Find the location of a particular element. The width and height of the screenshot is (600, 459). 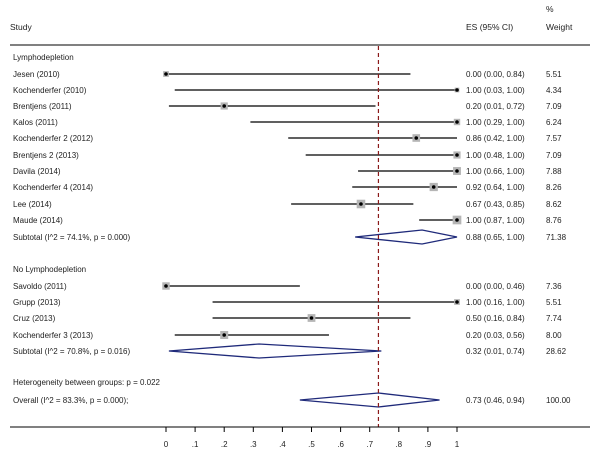

overall-diamond is located at coordinates (369, 400).